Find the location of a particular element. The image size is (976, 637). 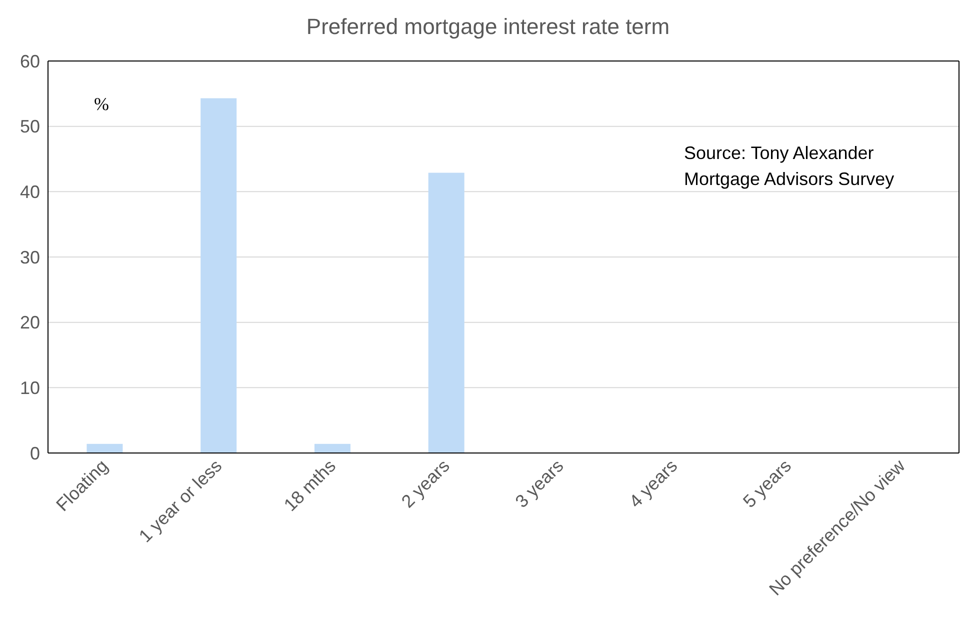

chart-title: Preferred mortgage interest rate term is located at coordinates (488, 27).